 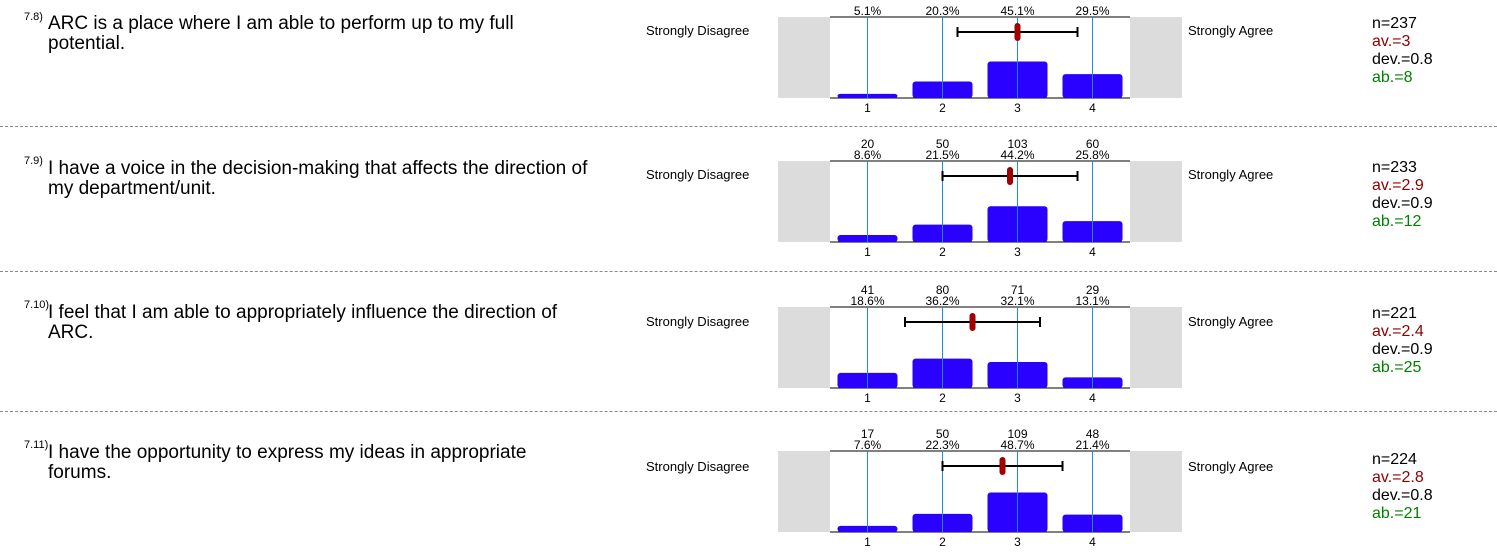 What do you see at coordinates (1394, 459) in the screenshot?
I see `stat-n: n=224` at bounding box center [1394, 459].